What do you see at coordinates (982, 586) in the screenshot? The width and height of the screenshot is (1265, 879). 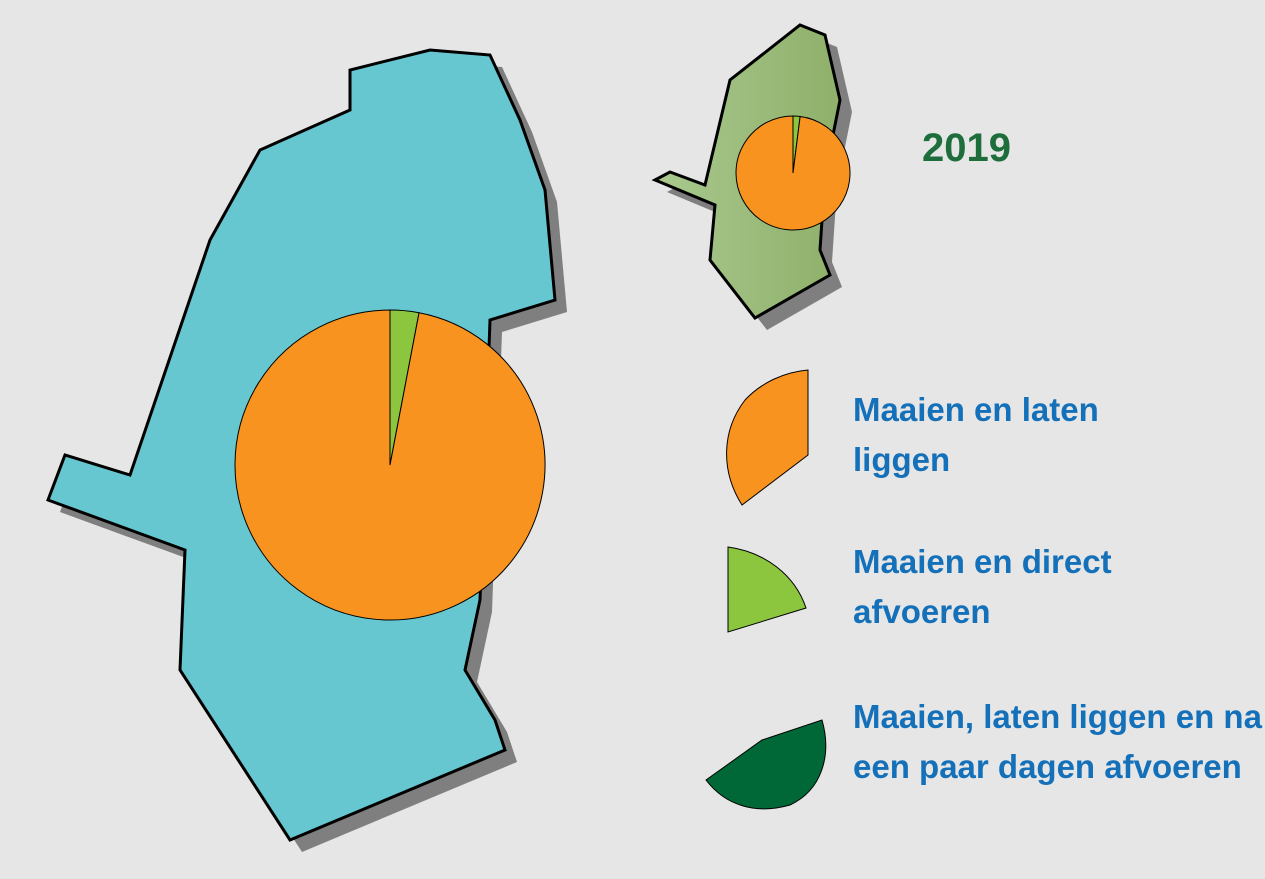 I see `legend-label: Maaien en direct afvoeren` at bounding box center [982, 586].